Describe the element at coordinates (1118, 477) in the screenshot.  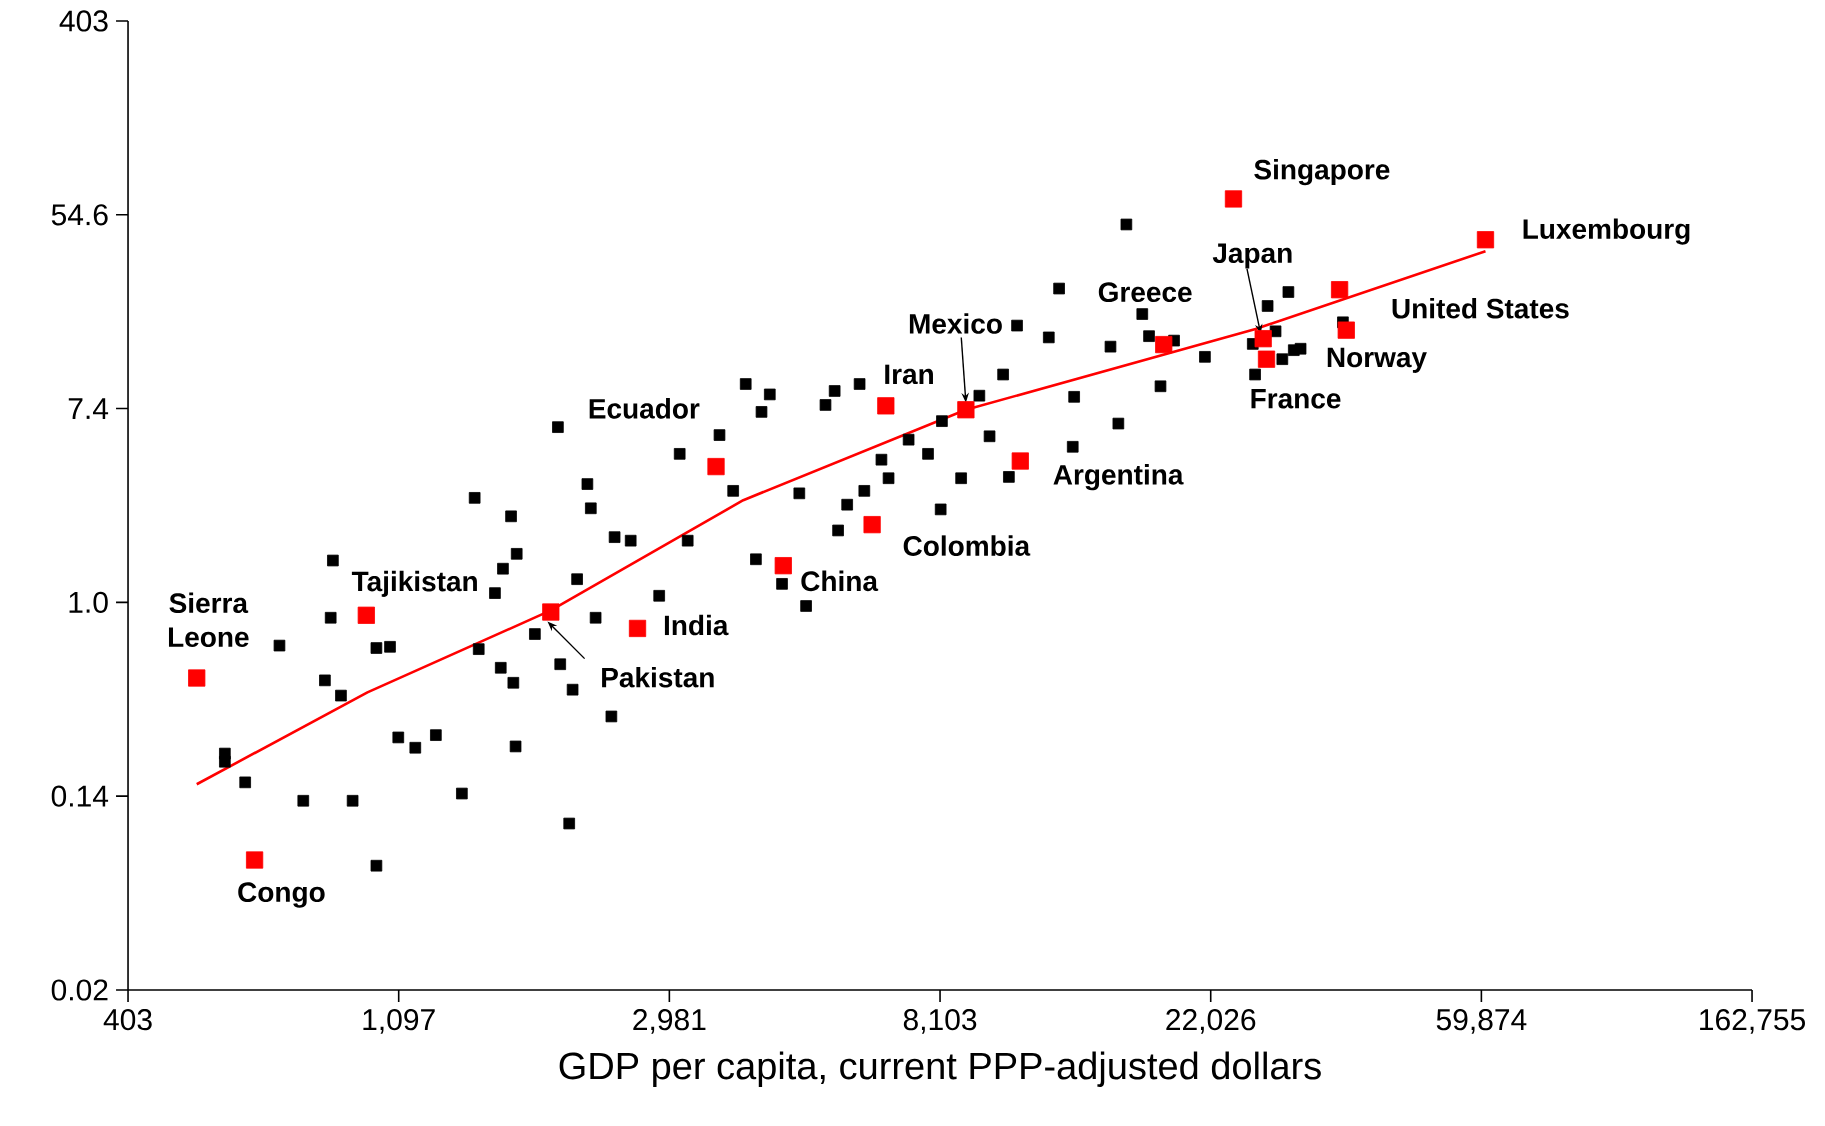
I see `annotation: Argentina` at that location.